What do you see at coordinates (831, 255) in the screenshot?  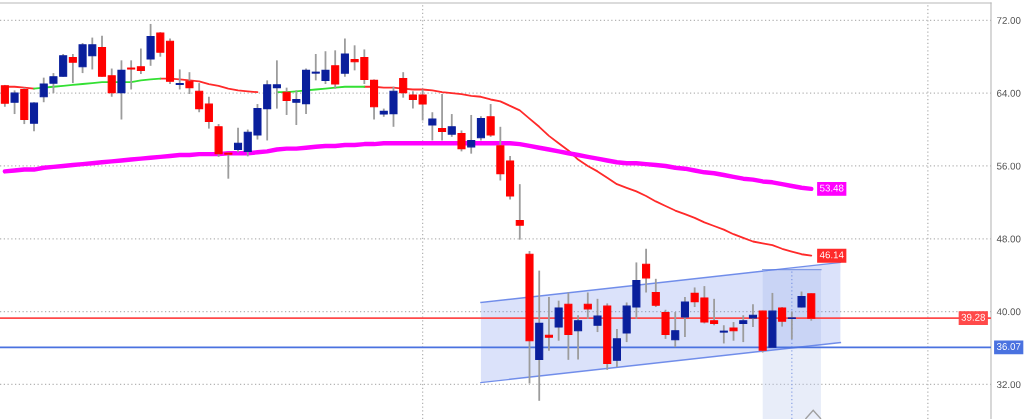 I see `data-label: 46.14` at bounding box center [831, 255].